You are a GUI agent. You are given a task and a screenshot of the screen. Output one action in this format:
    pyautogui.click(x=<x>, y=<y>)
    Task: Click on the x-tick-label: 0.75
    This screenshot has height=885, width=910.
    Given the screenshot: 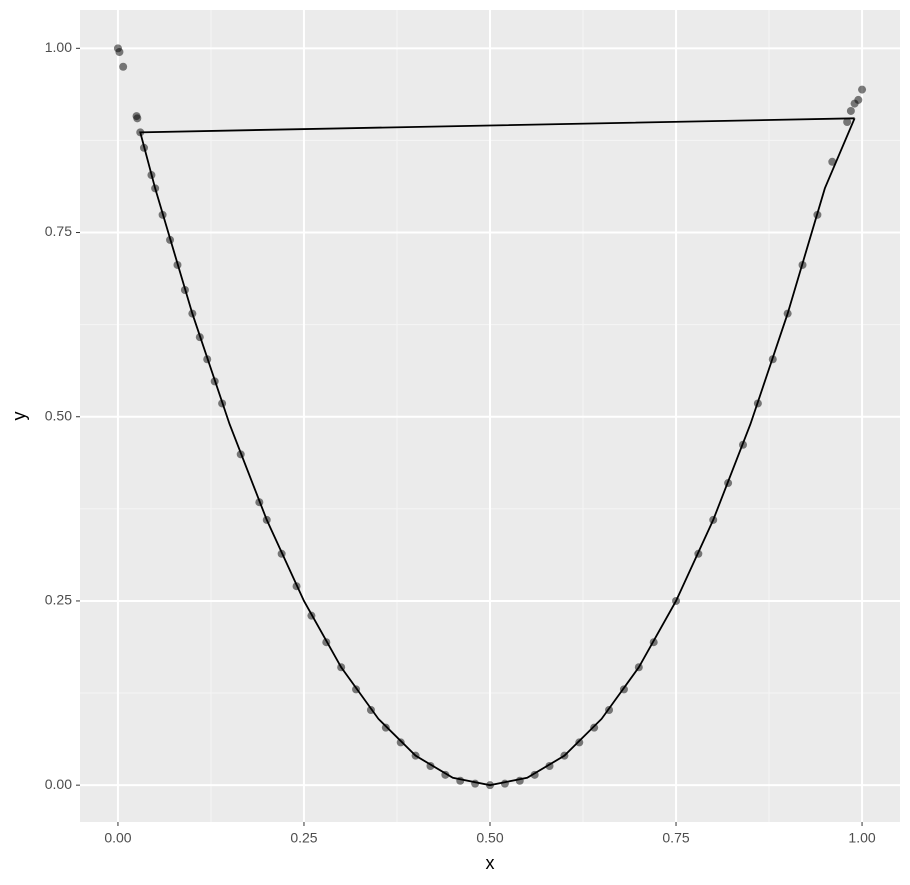 What is the action you would take?
    pyautogui.click(x=675, y=838)
    